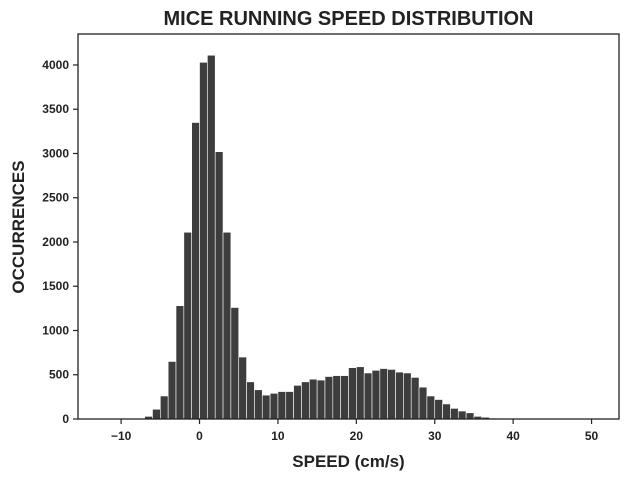  Describe the element at coordinates (55, 286) in the screenshot. I see `y-tick-label: 1500` at that location.